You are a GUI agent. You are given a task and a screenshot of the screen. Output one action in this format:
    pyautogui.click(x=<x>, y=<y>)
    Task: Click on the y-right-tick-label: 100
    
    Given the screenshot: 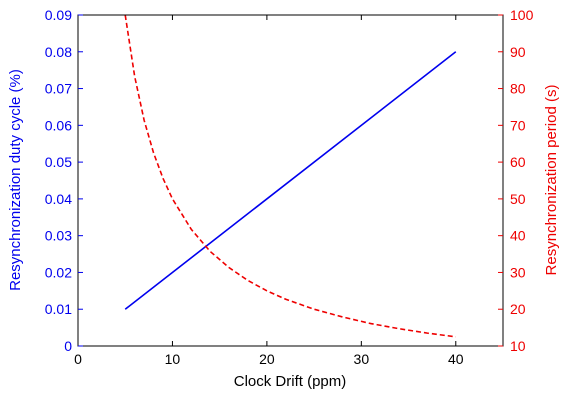 What is the action you would take?
    pyautogui.click(x=522, y=15)
    